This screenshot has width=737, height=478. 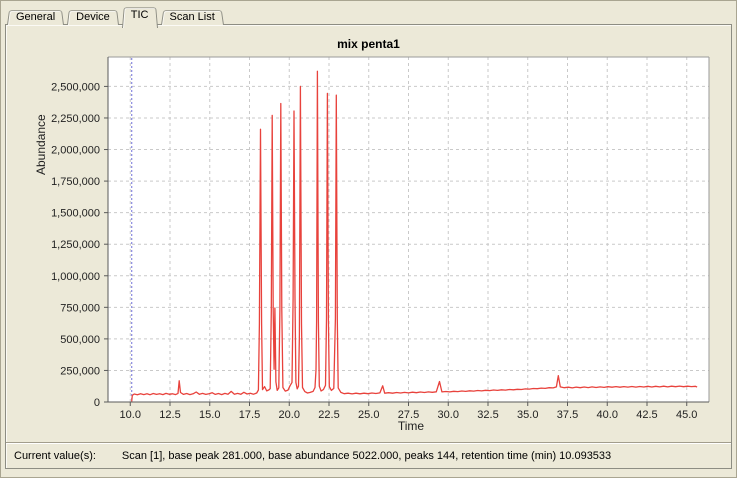 I want to click on tab-scan-list: Scan List, so click(x=192, y=17).